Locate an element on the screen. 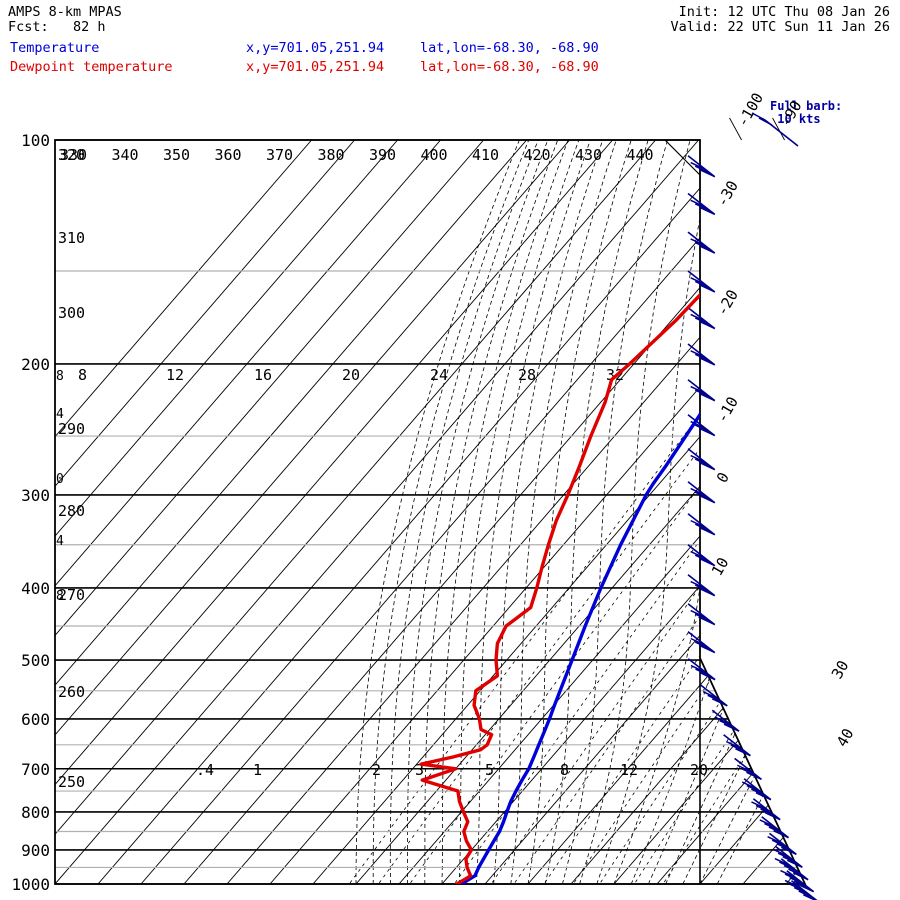  mixing-ratio-label: 2 is located at coordinates (376, 770).